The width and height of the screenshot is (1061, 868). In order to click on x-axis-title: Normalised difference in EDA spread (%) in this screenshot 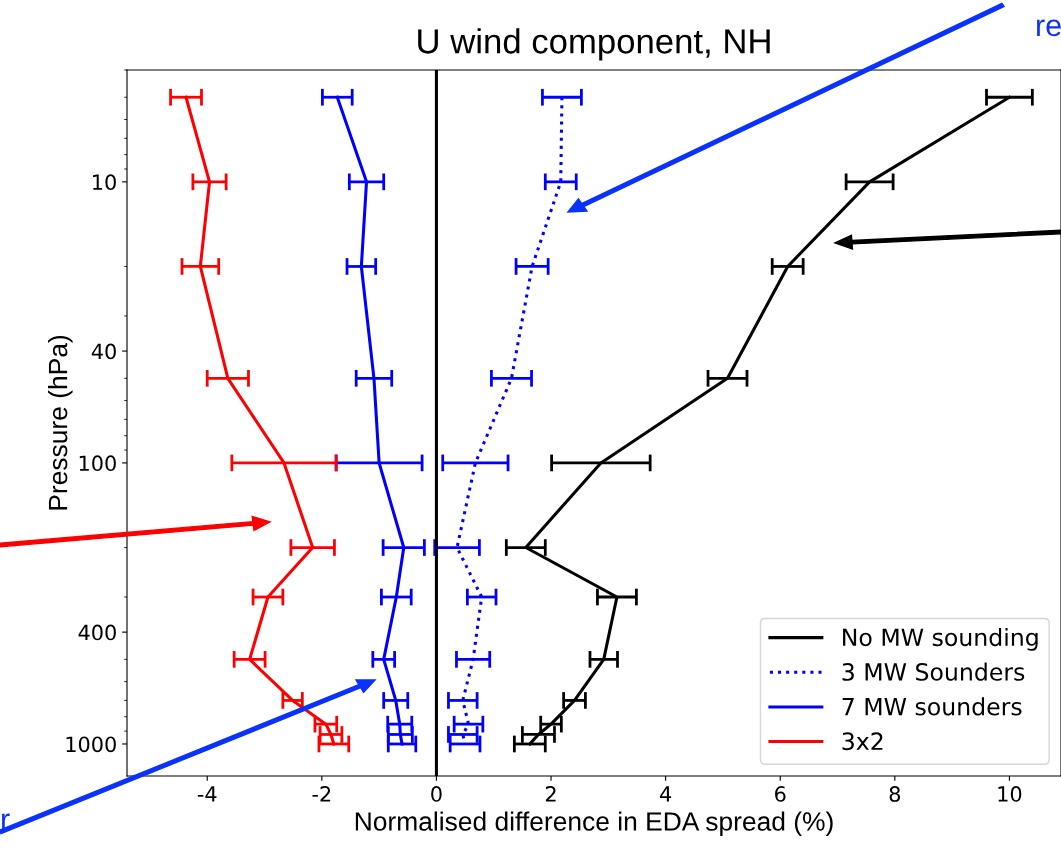, I will do `click(594, 824)`.